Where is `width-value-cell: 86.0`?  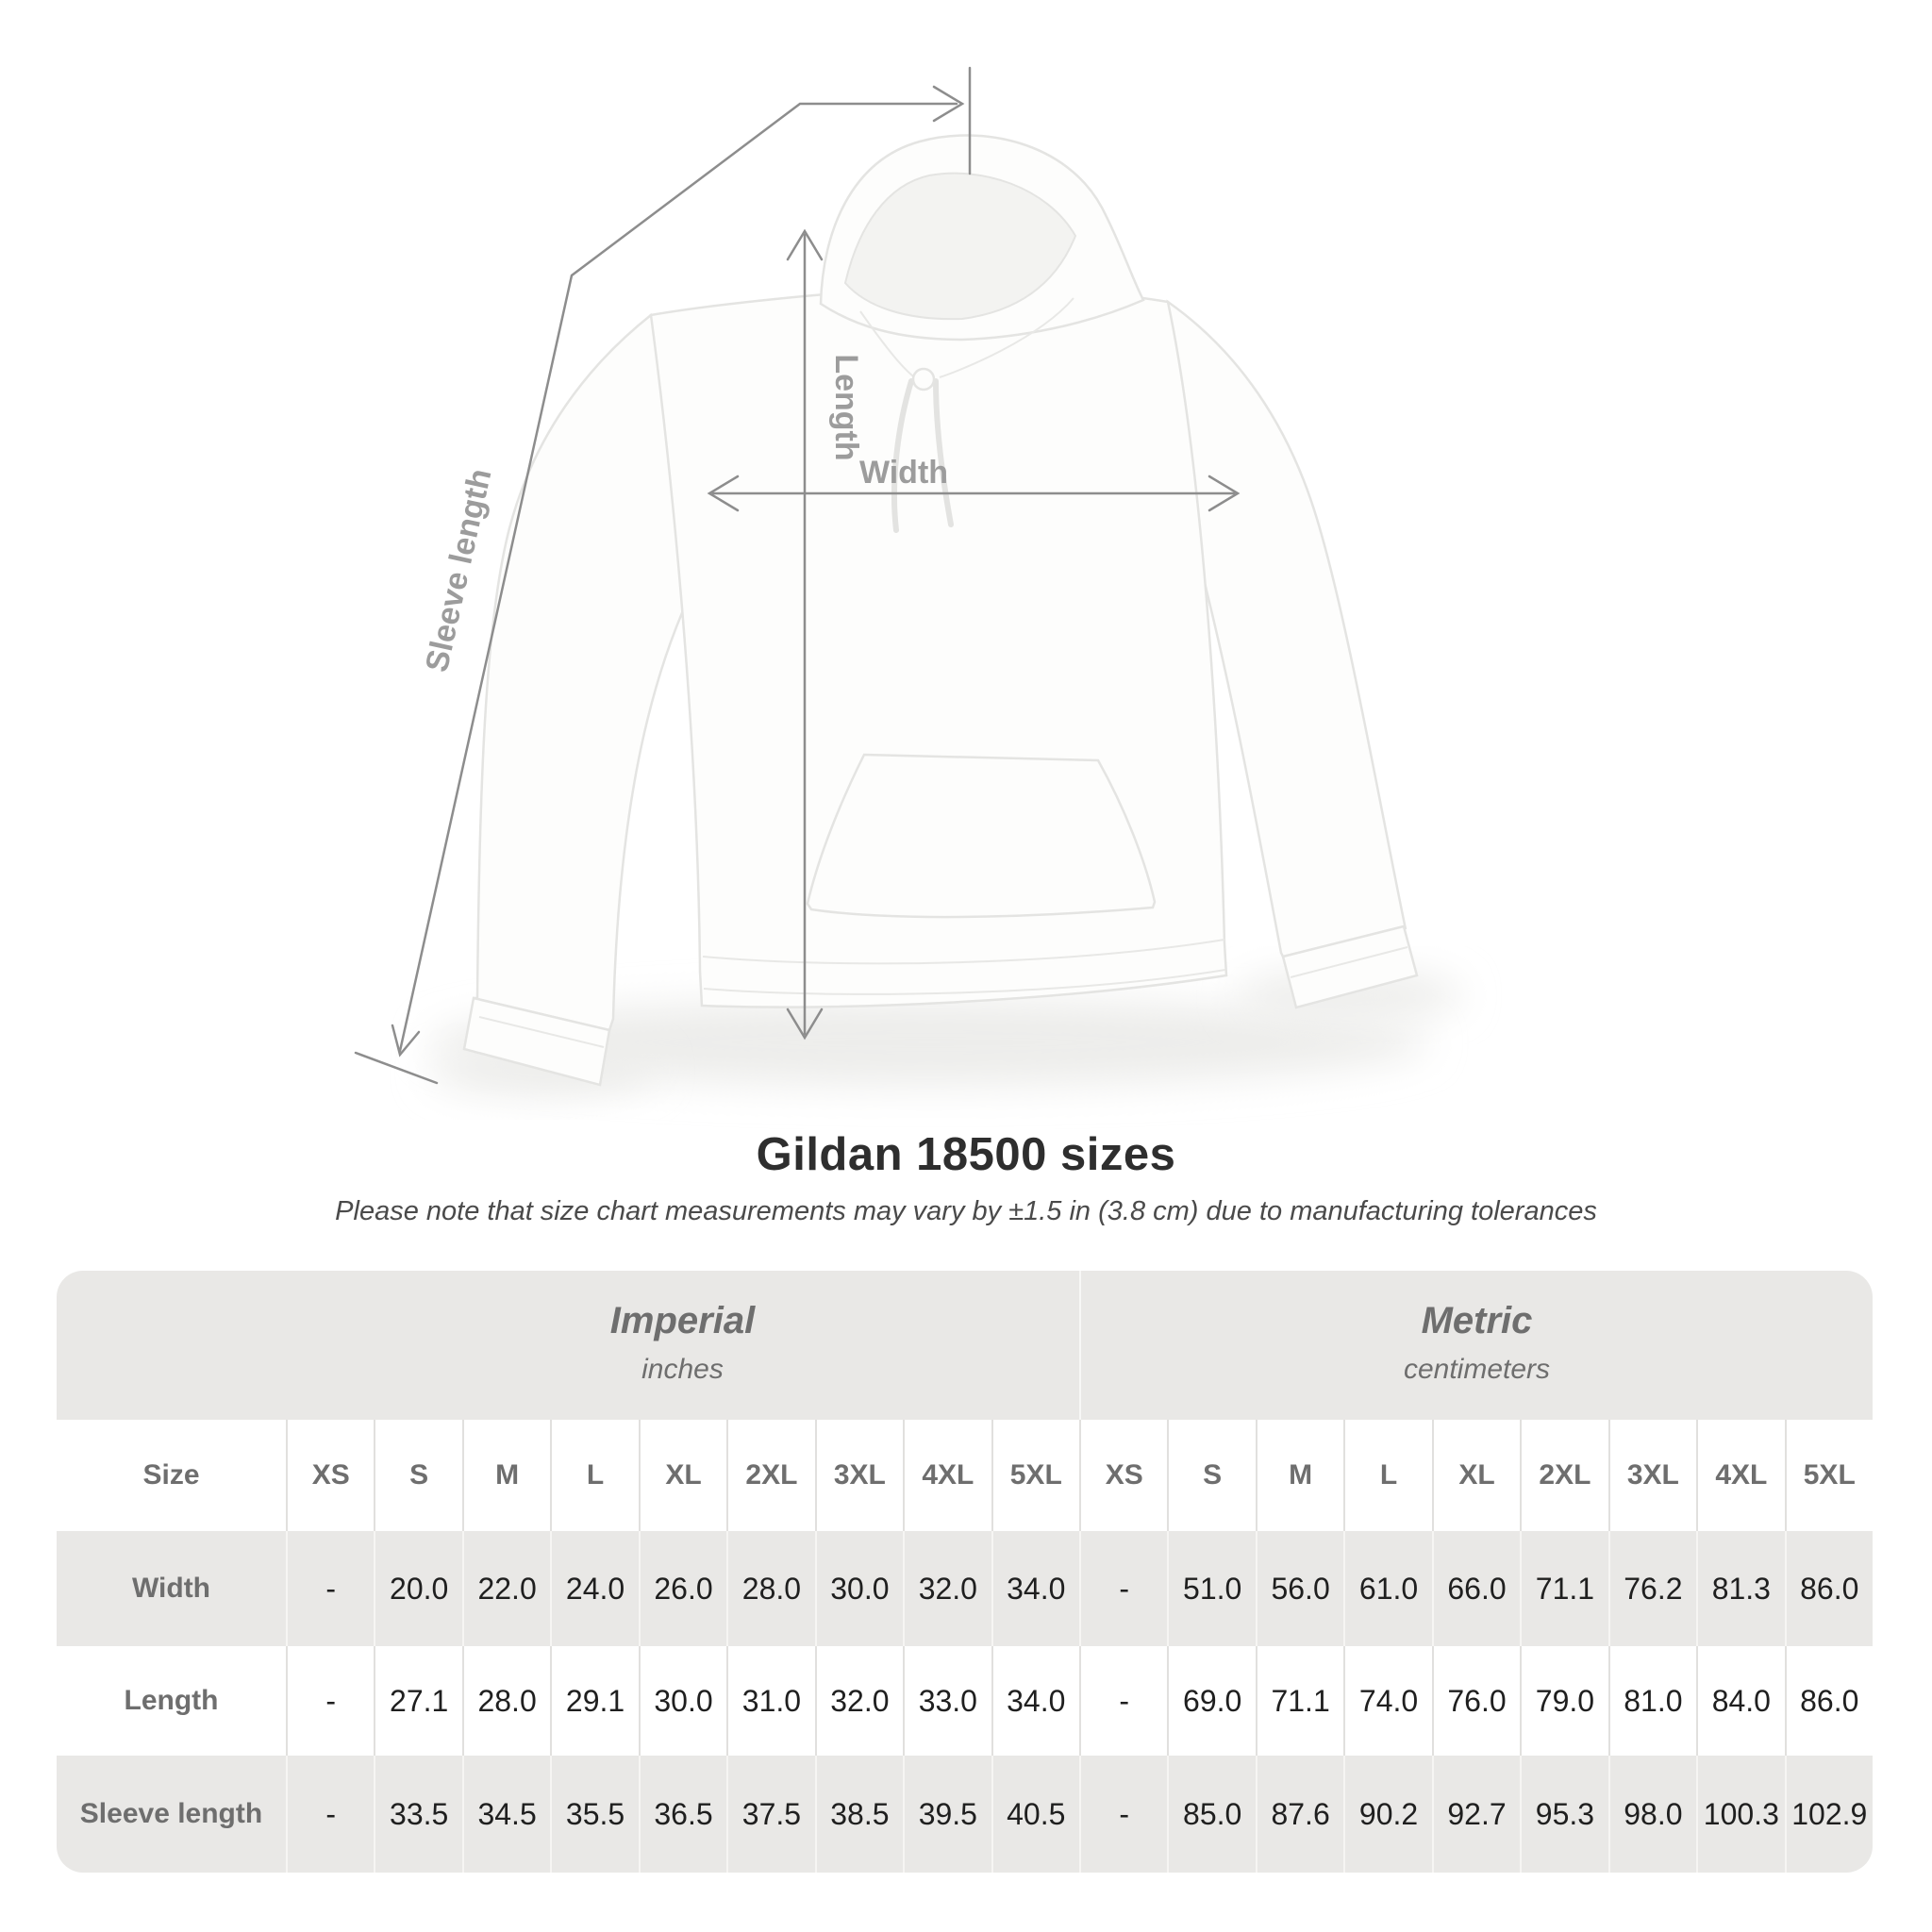 width-value-cell: 86.0 is located at coordinates (1829, 1589).